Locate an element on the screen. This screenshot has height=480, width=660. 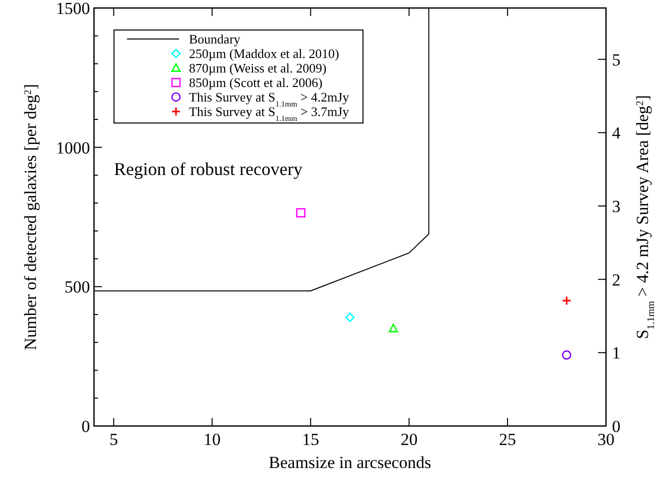
legend-label: 850µm (Scott et al. 2006) is located at coordinates (255, 82).